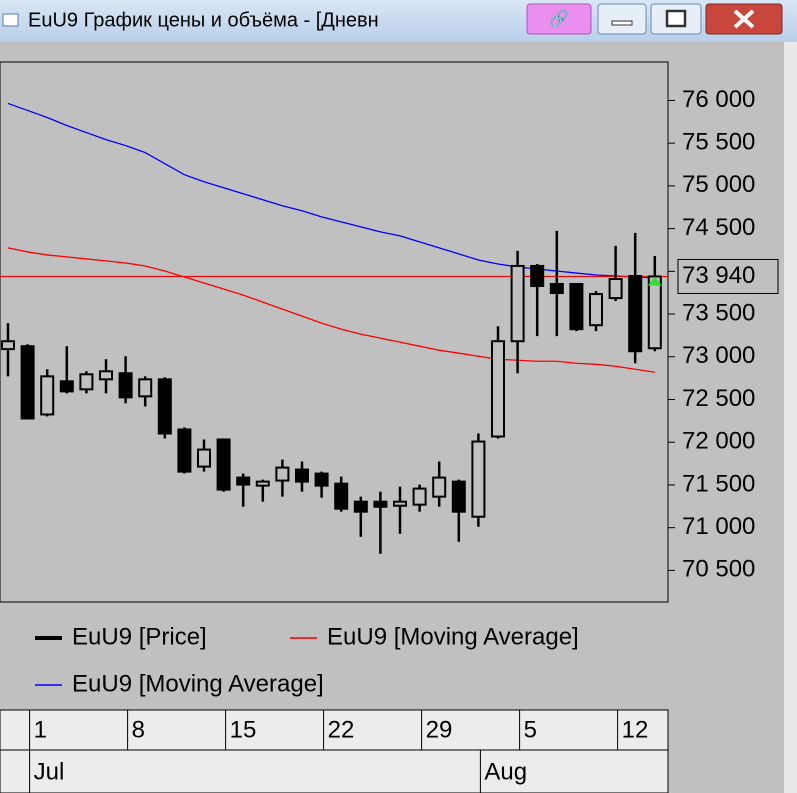 This screenshot has height=793, width=797. I want to click on minimize-icon, so click(622, 23).